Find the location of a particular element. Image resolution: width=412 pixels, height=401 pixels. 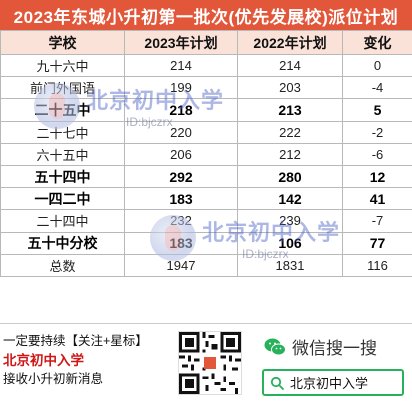

table-row: 二十五中 218 213 5 is located at coordinates (206, 110).